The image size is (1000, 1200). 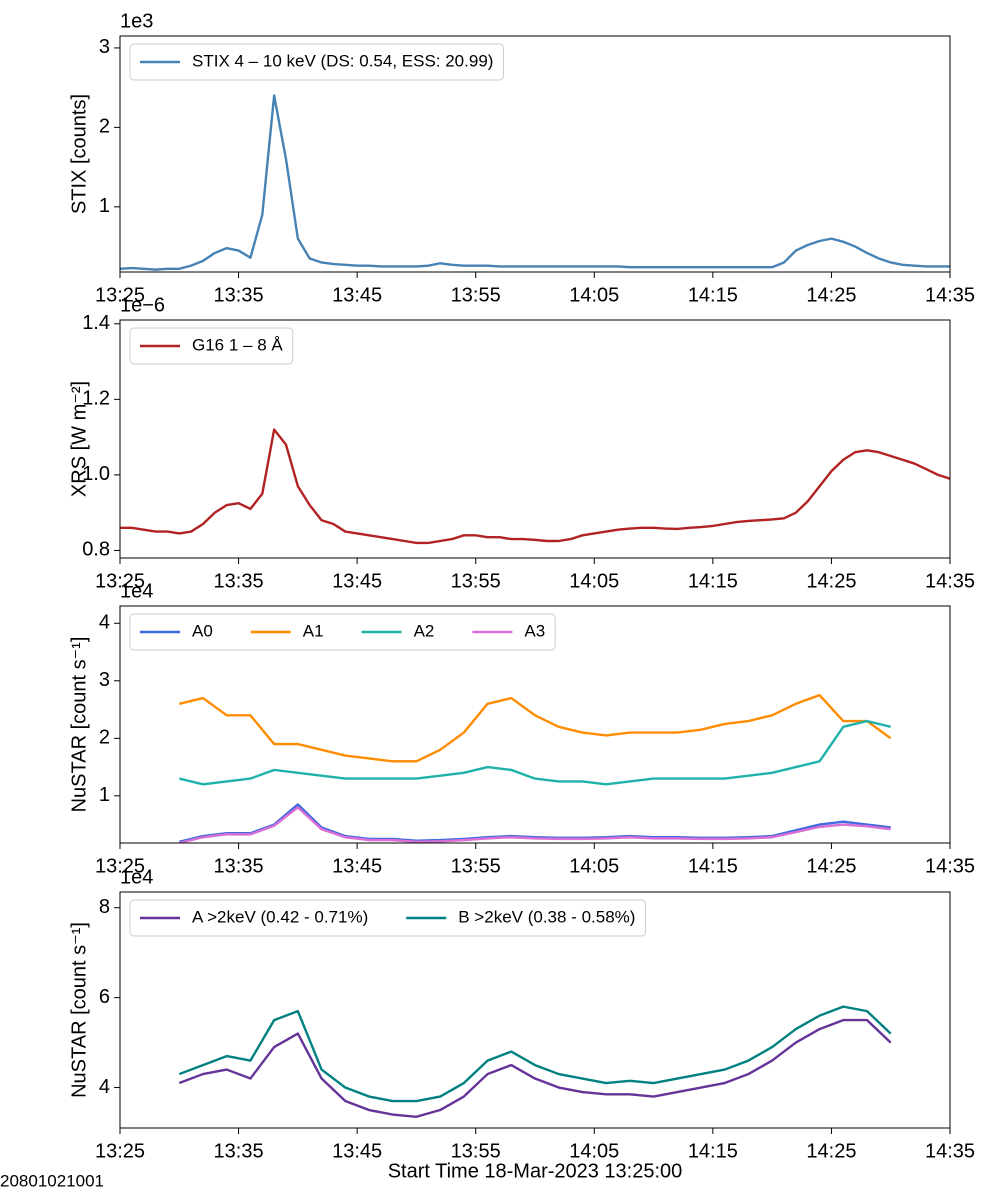 I want to click on footnote: 20801021001, so click(x=52, y=1180).